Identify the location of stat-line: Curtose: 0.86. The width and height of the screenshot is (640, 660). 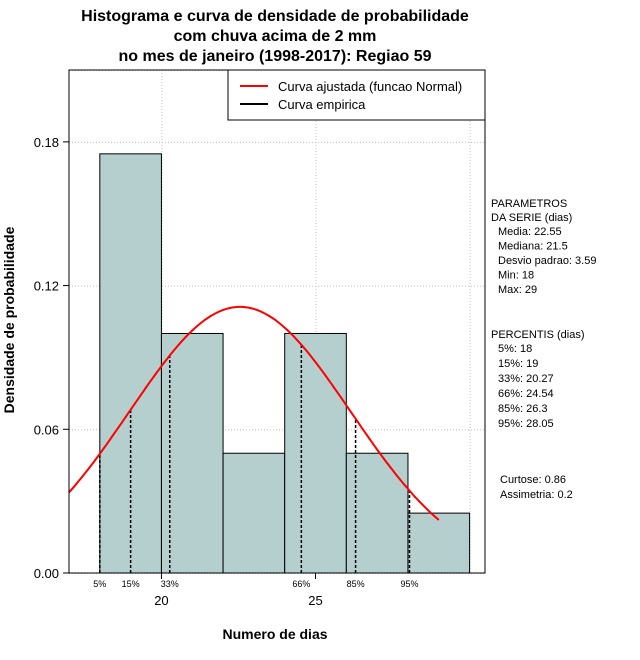
(533, 480).